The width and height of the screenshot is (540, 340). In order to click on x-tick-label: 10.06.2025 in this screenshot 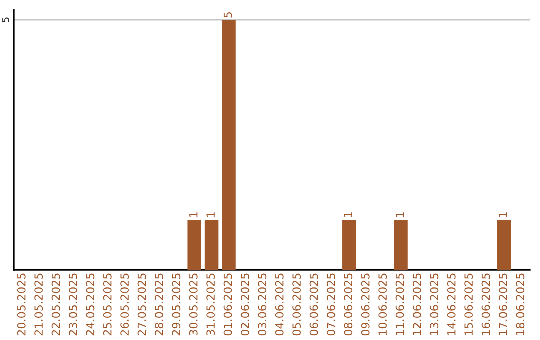, I will do `click(383, 305)`.